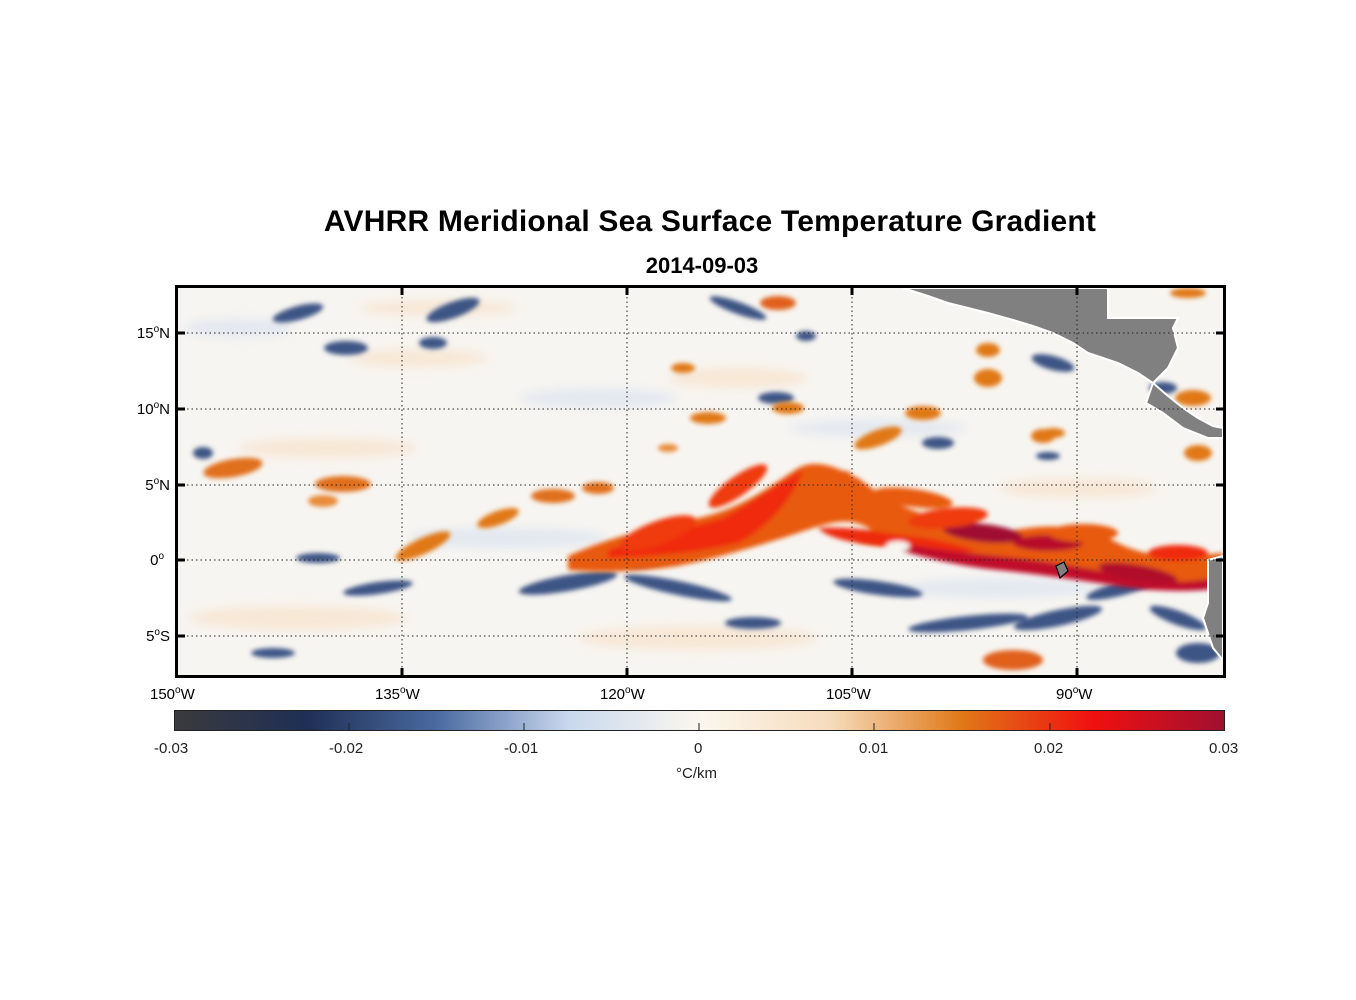 The width and height of the screenshot is (1356, 1000). Describe the element at coordinates (1062, 363) in the screenshot. I see `central-america-land` at that location.